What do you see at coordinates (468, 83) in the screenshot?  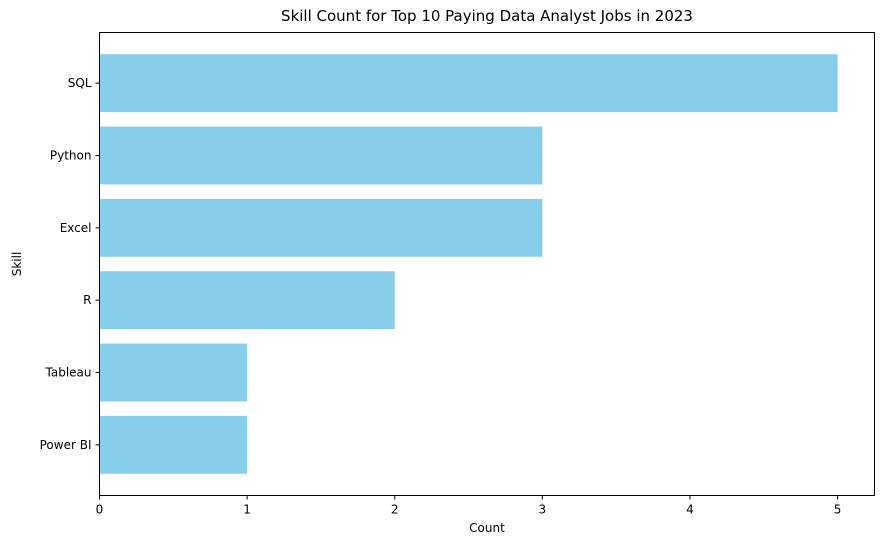 I see `bar-sql` at bounding box center [468, 83].